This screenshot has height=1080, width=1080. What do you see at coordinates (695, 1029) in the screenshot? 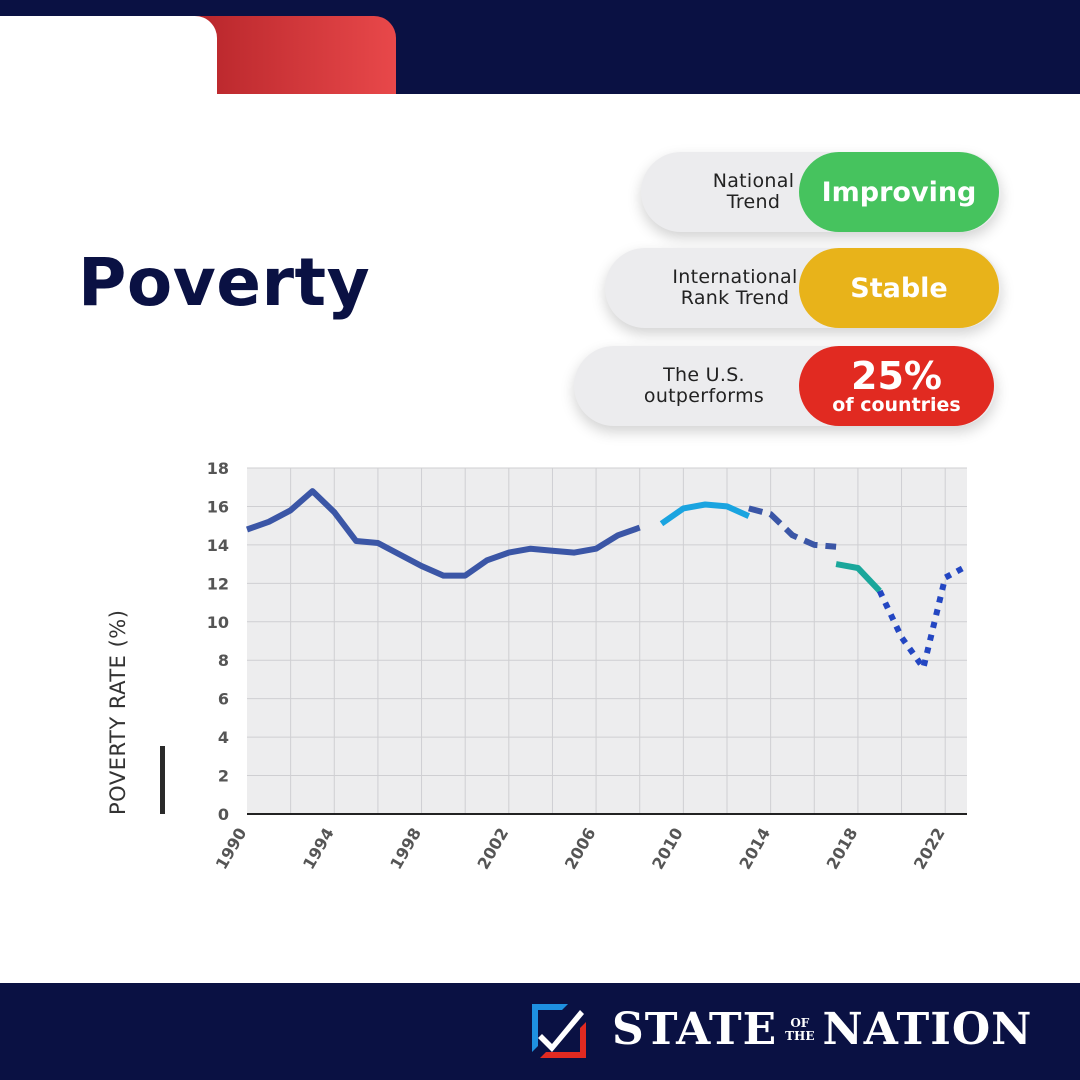
I see `brand-word-state: STATE` at bounding box center [695, 1029].